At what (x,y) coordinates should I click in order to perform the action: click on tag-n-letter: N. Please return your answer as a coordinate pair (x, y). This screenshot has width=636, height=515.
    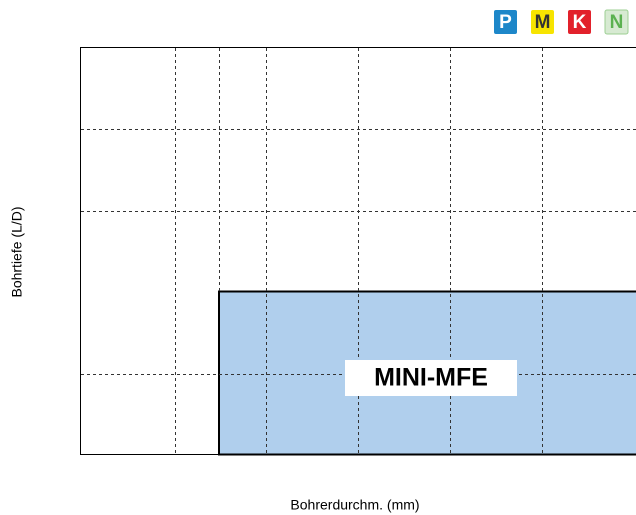
    Looking at the image, I should click on (617, 22).